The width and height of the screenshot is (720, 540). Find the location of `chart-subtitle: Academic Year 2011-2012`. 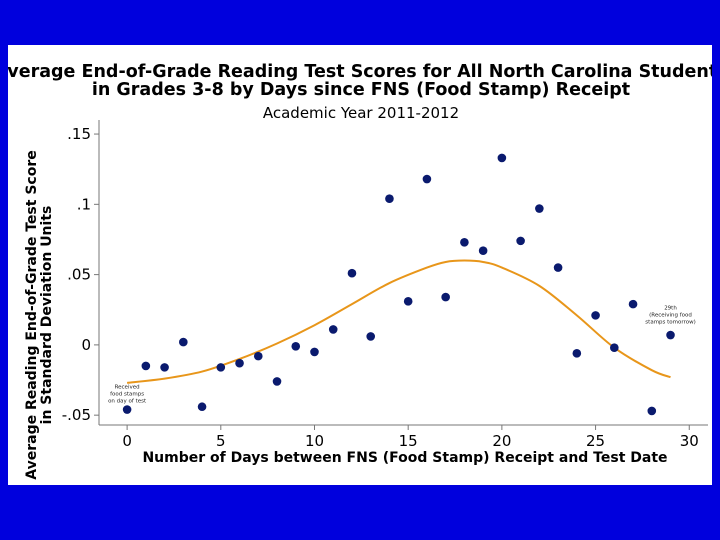

chart-subtitle: Academic Year 2011-2012 is located at coordinates (361, 113).